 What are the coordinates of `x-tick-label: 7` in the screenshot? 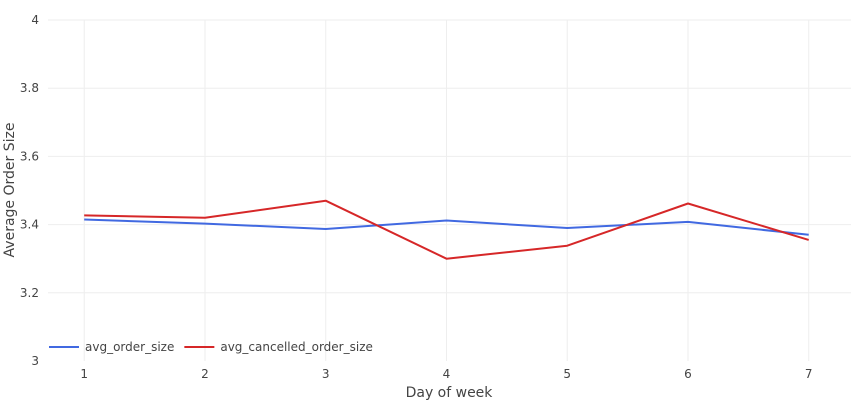 It's located at (809, 374).